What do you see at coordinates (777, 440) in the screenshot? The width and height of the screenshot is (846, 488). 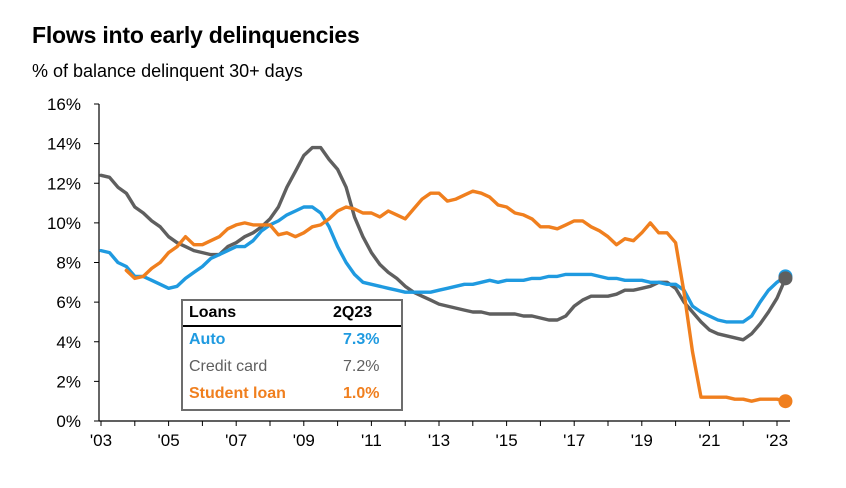 I see `x-tick-label: '23` at bounding box center [777, 440].